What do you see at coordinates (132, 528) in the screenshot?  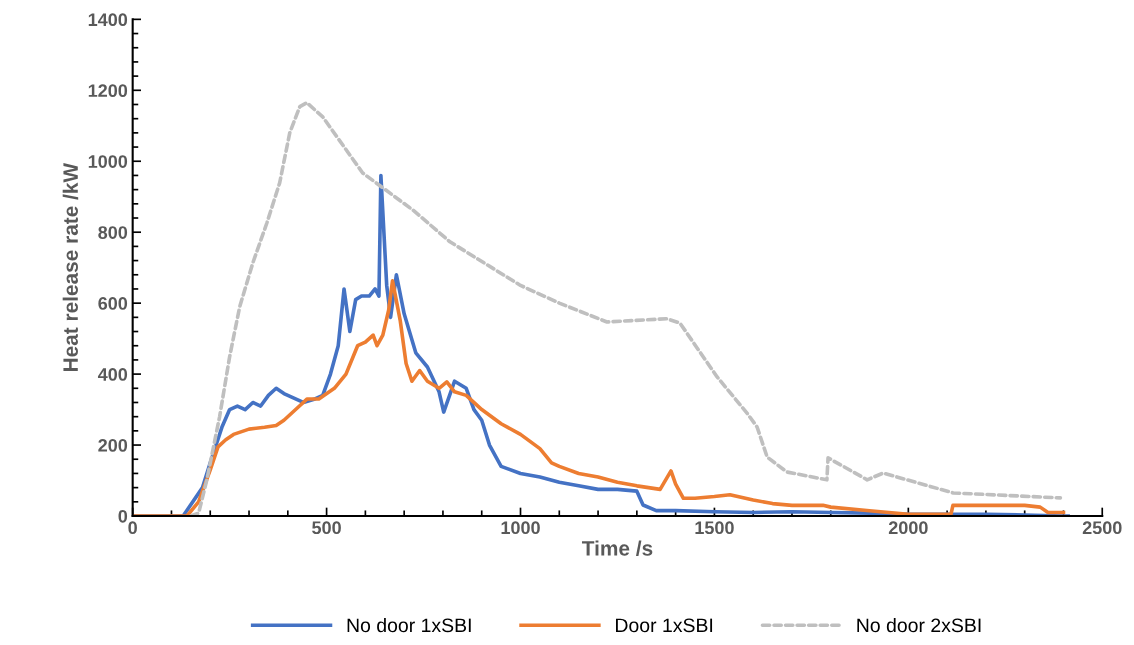 I see `x-tick-label: 0` at bounding box center [132, 528].